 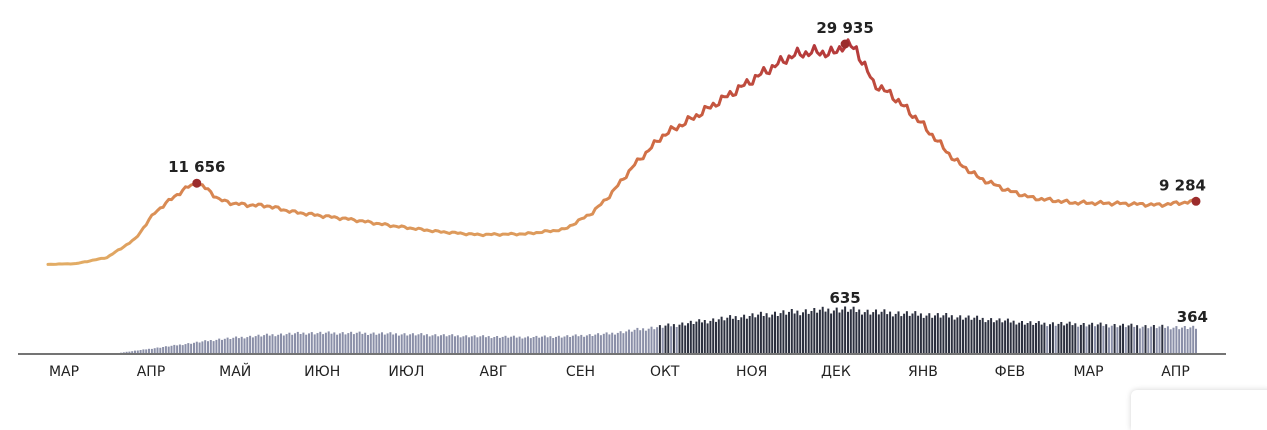 What do you see at coordinates (494, 372) in the screenshot?
I see `x-tick-label: АВГ` at bounding box center [494, 372].